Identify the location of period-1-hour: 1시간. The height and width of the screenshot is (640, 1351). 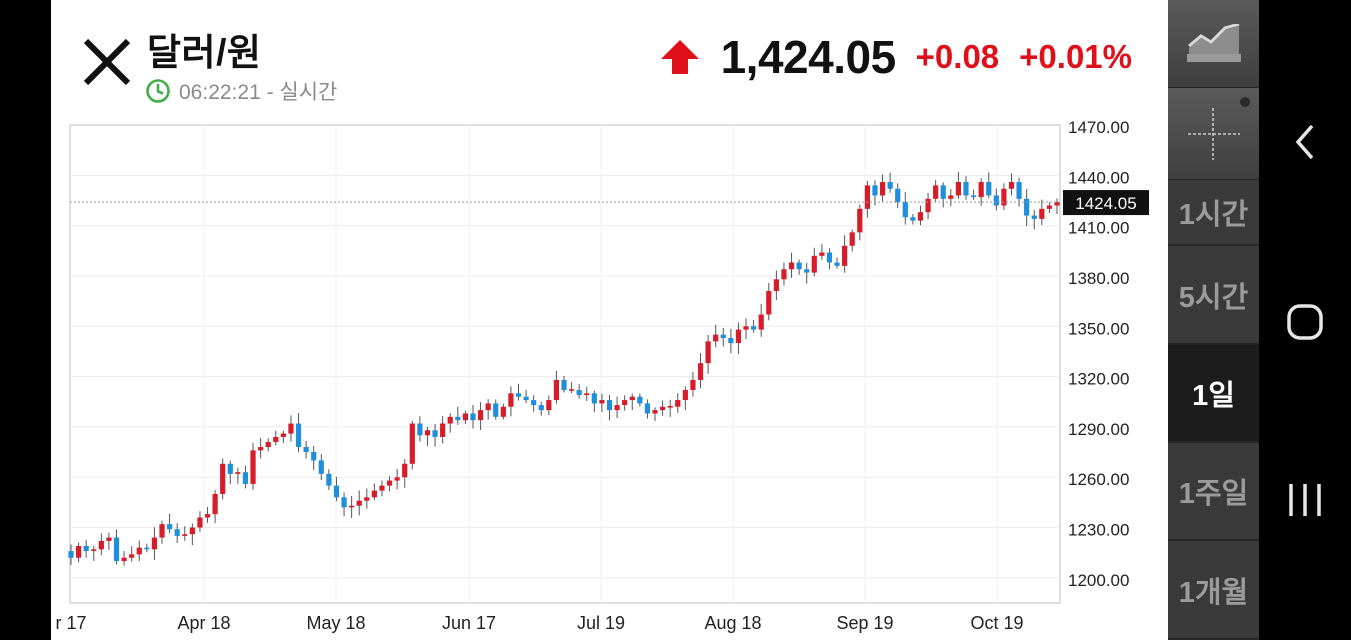
(1213, 213).